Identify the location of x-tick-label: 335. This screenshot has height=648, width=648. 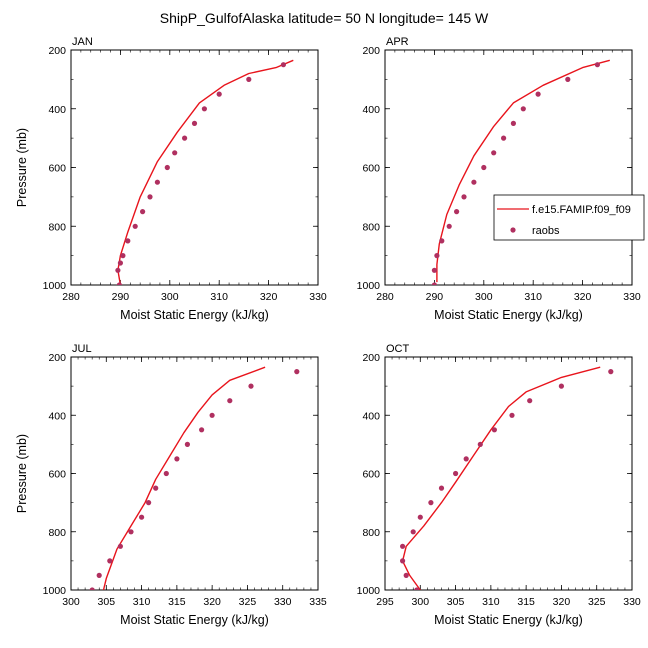
(318, 602).